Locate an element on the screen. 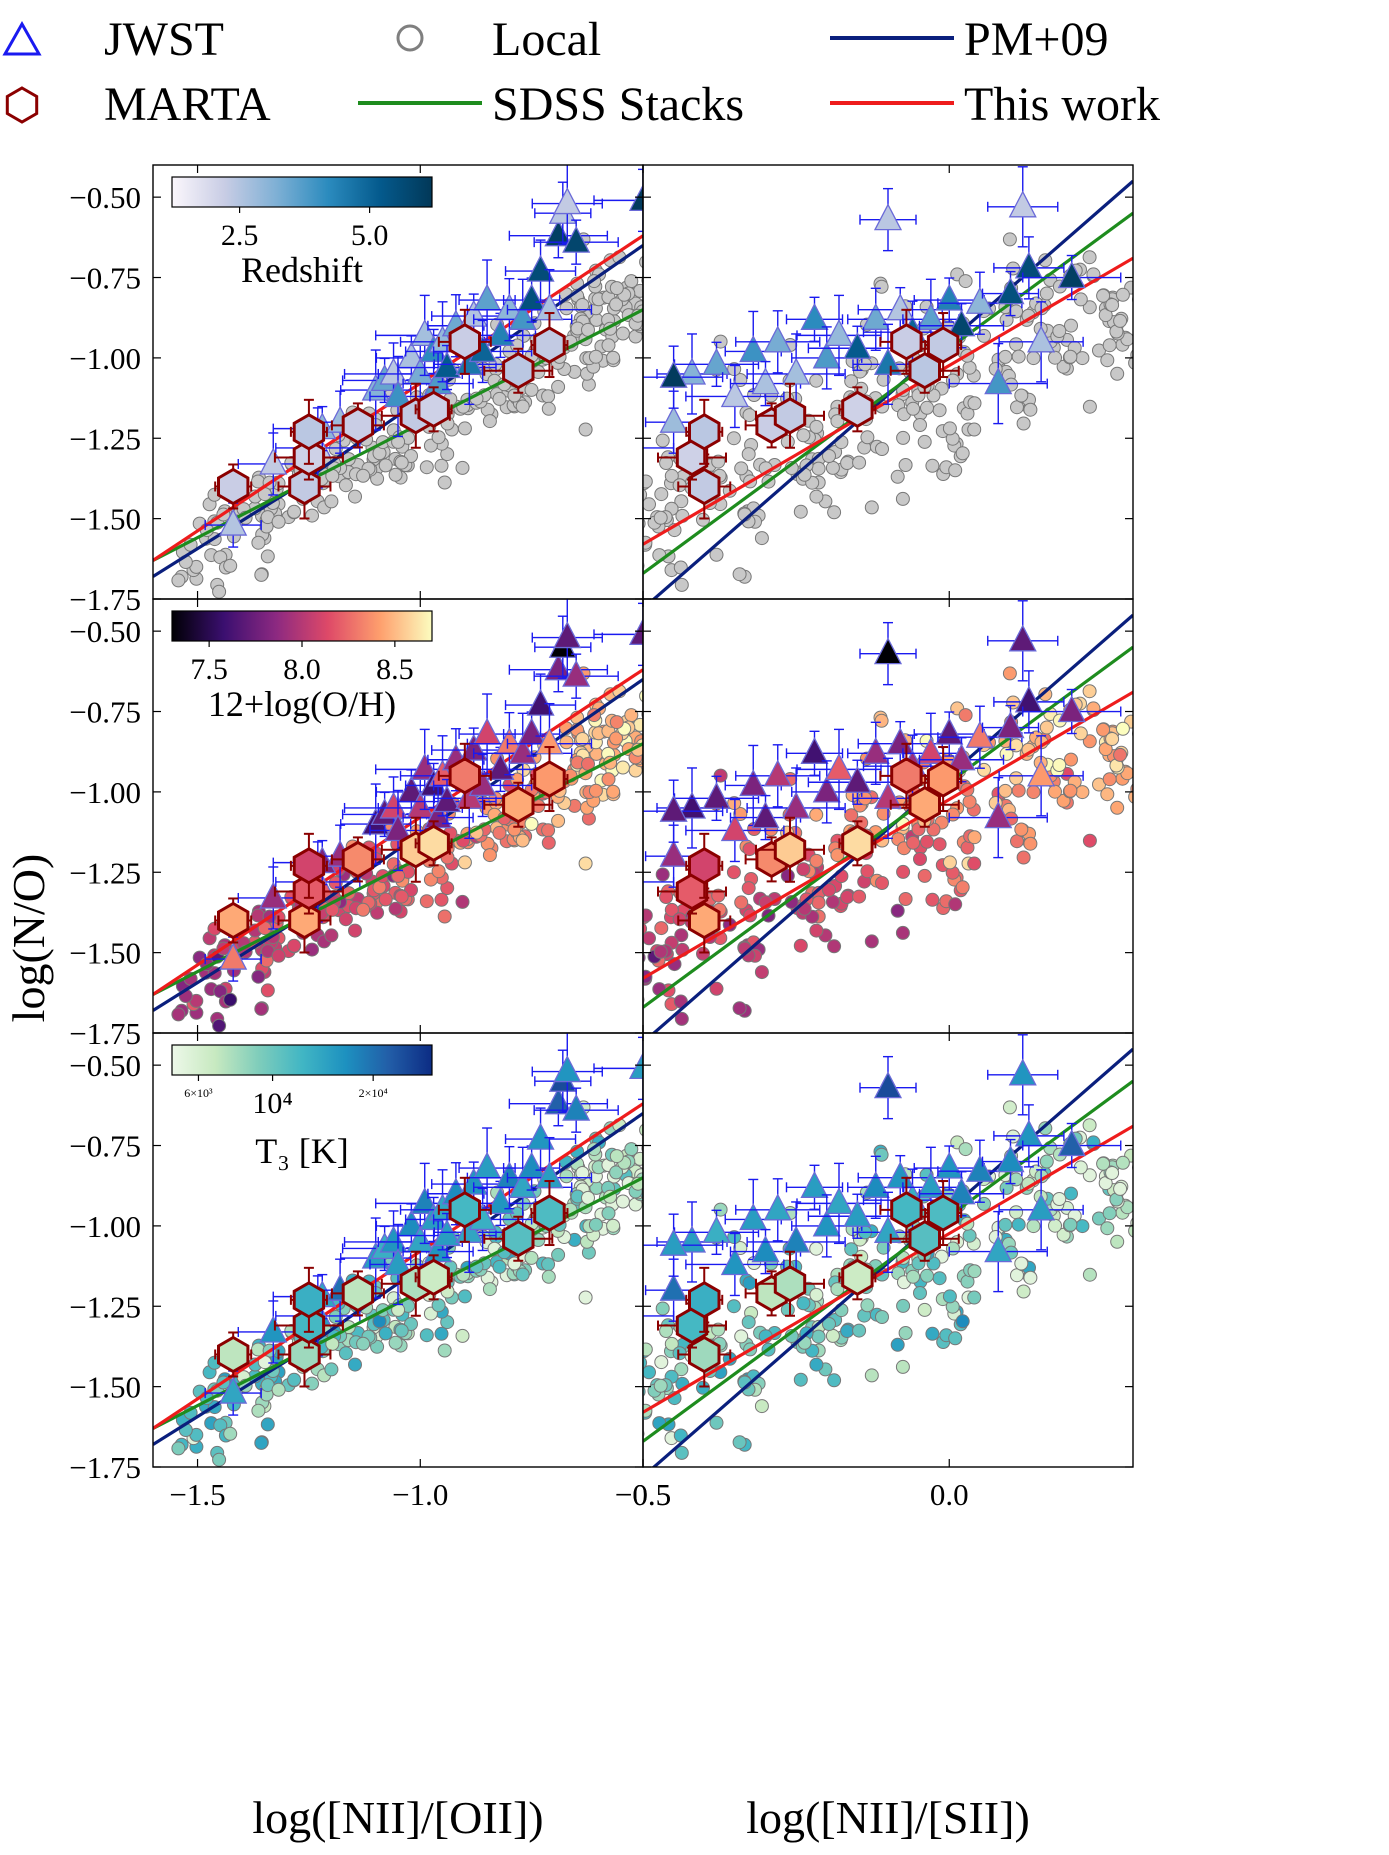 The height and width of the screenshot is (1855, 1389). panel-r0-c0: −1.75 −1.50 −1.25 −1.00 −0.75 −0.50 is located at coordinates (356, 390).